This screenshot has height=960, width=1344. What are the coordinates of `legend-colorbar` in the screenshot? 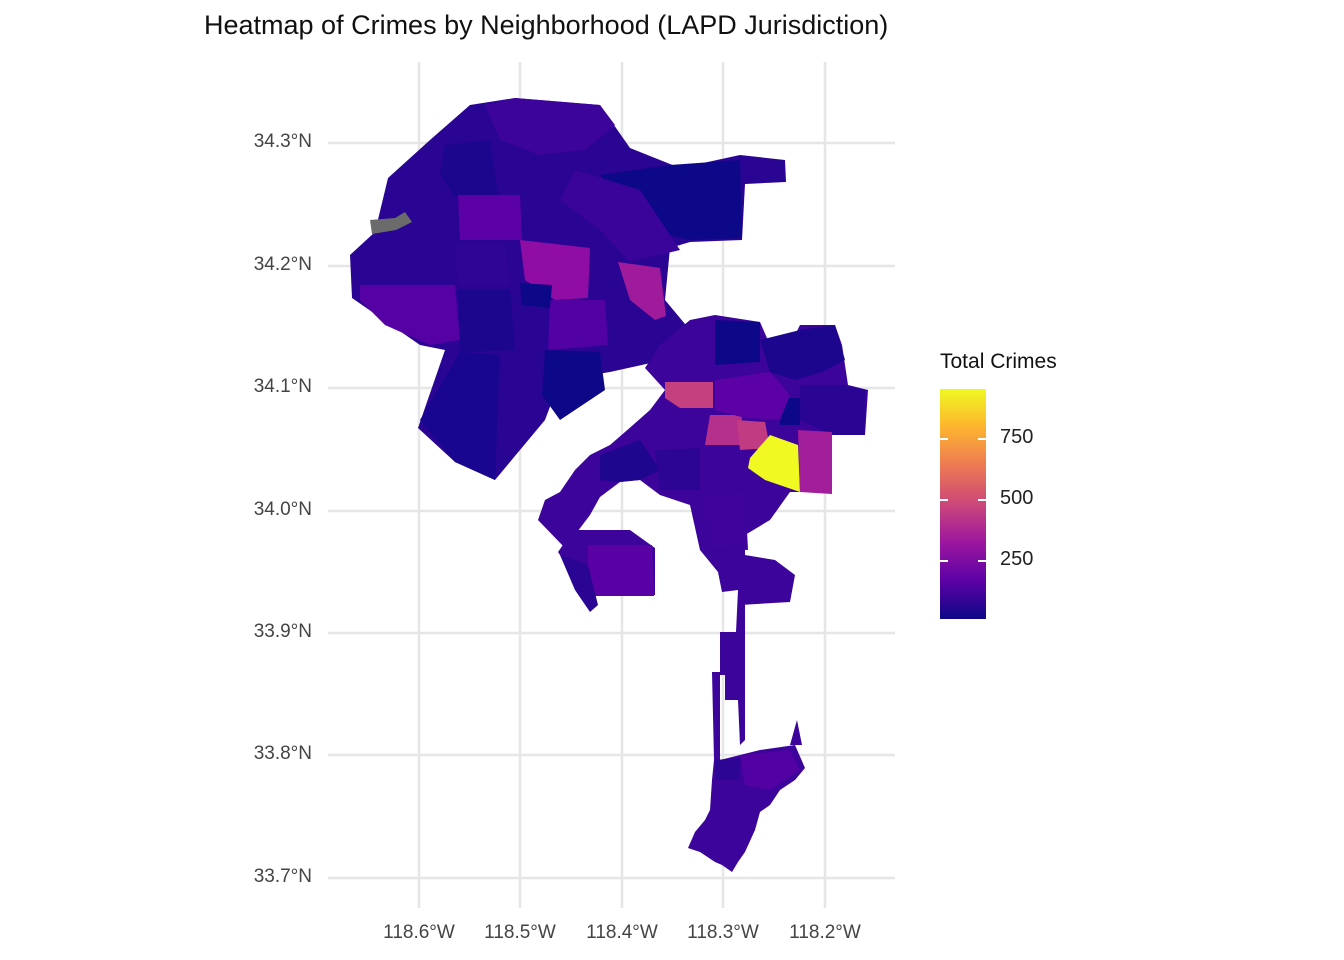 It's located at (963, 504).